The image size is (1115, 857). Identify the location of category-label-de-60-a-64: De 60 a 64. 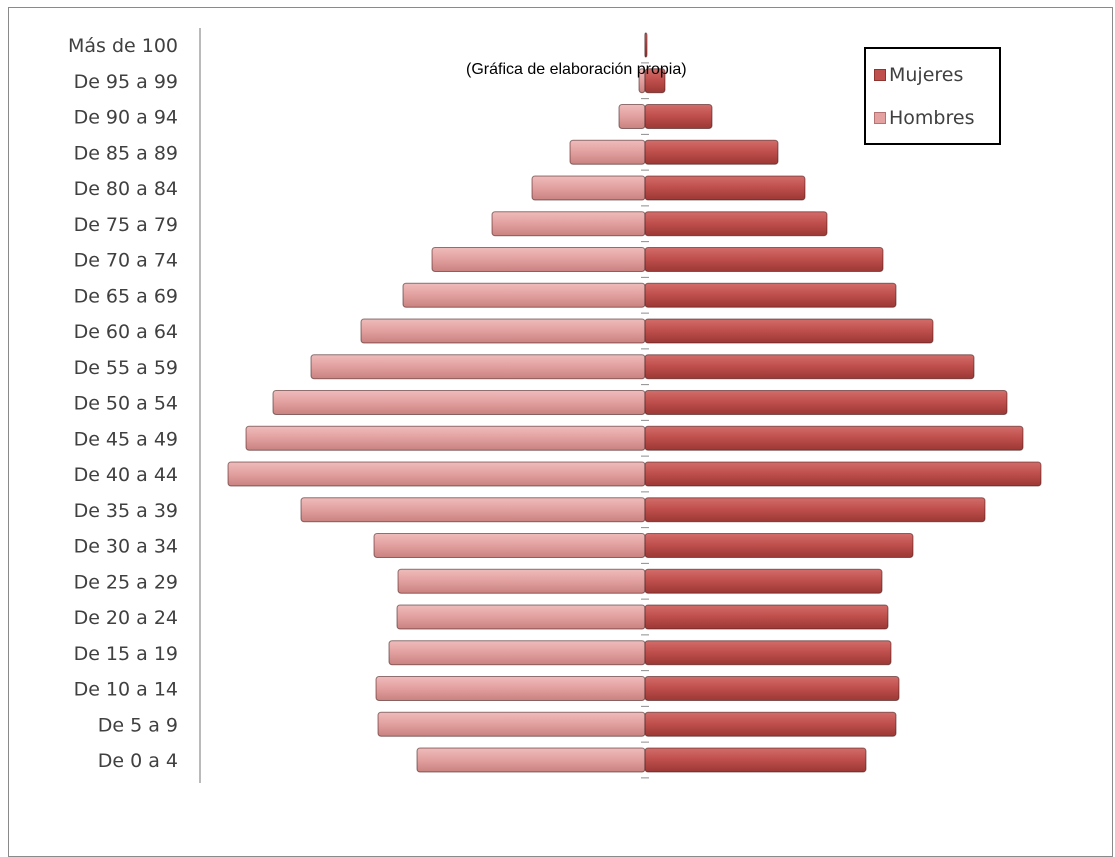
(126, 332).